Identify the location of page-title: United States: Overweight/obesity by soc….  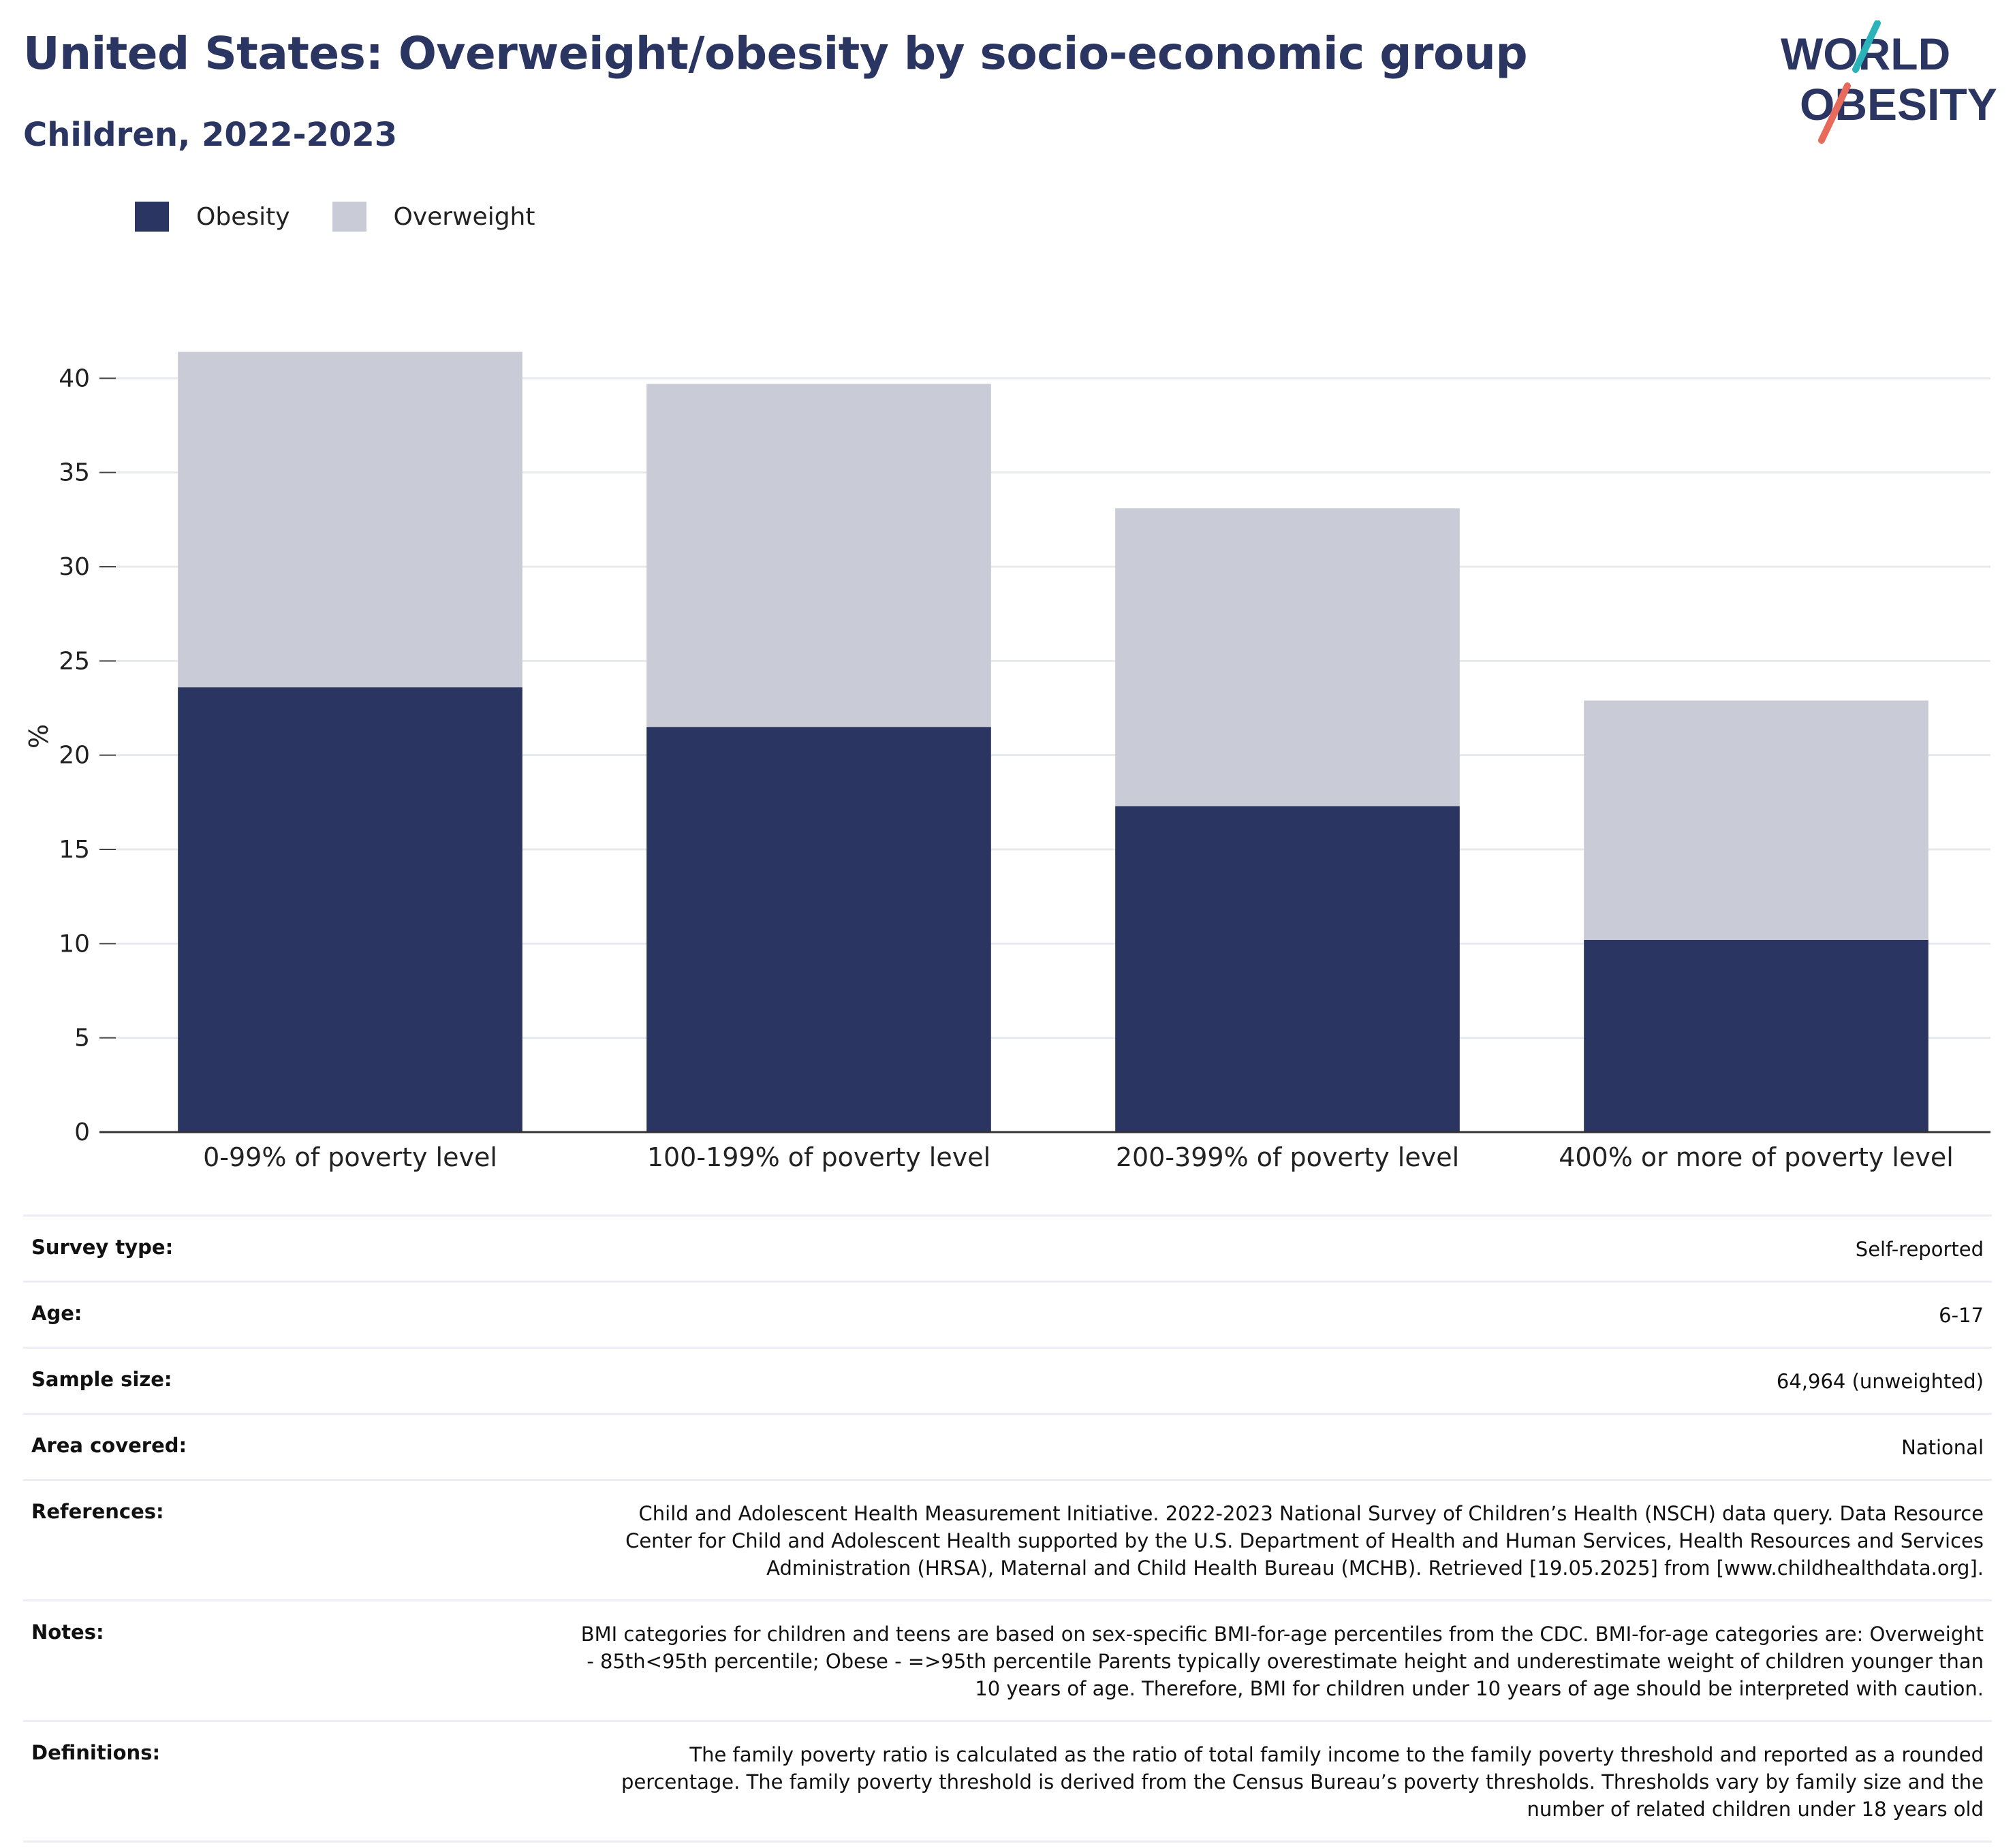
(775, 53).